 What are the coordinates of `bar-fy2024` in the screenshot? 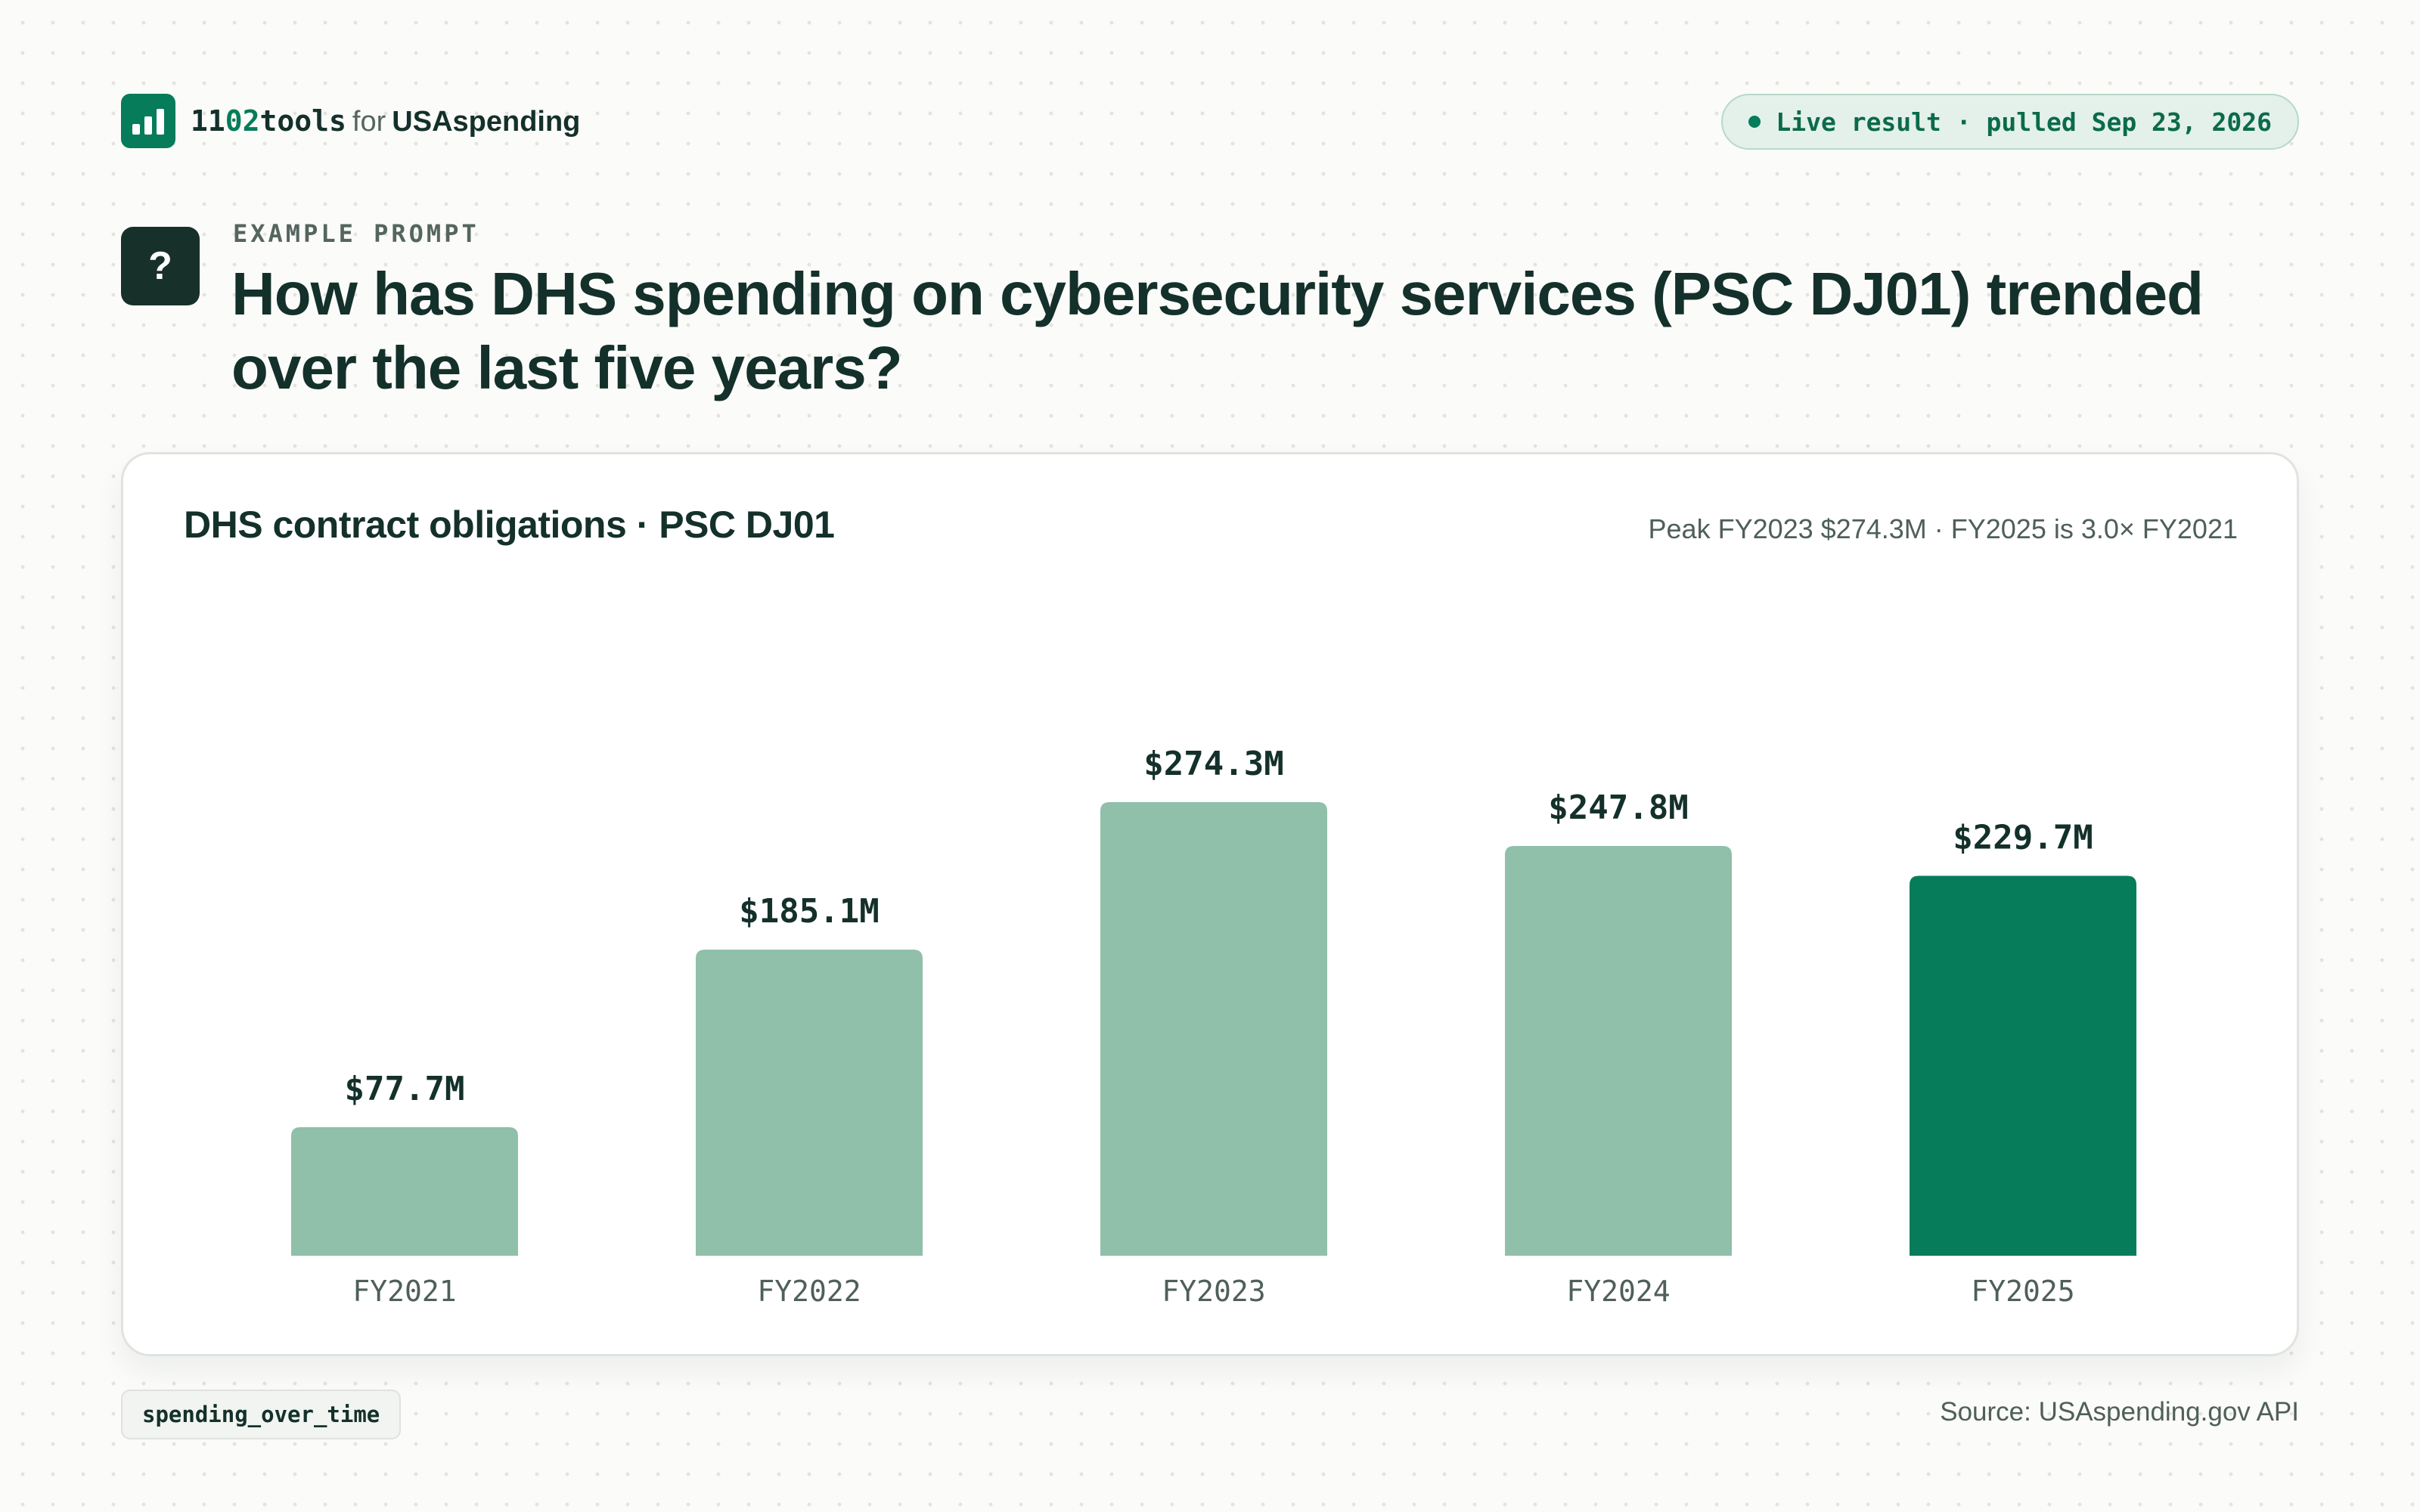 It's located at (1618, 1050).